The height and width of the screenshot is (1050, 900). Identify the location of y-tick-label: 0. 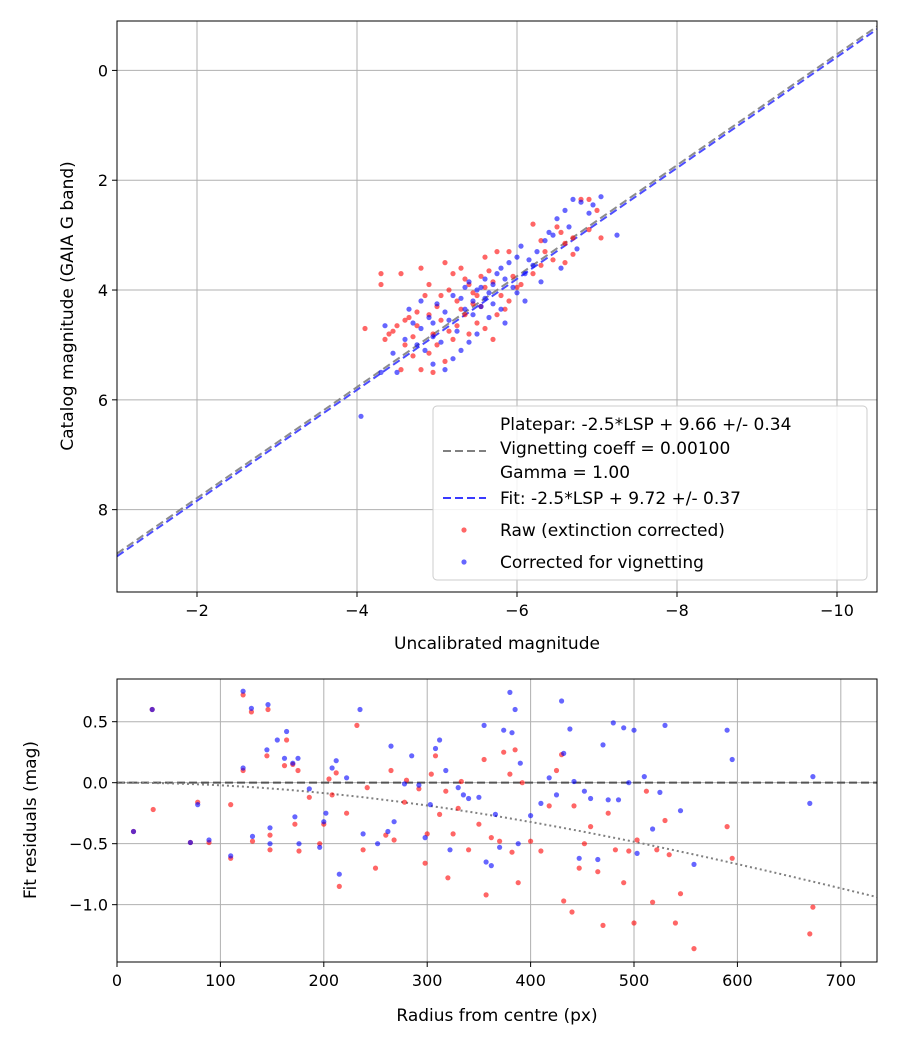
(103, 70).